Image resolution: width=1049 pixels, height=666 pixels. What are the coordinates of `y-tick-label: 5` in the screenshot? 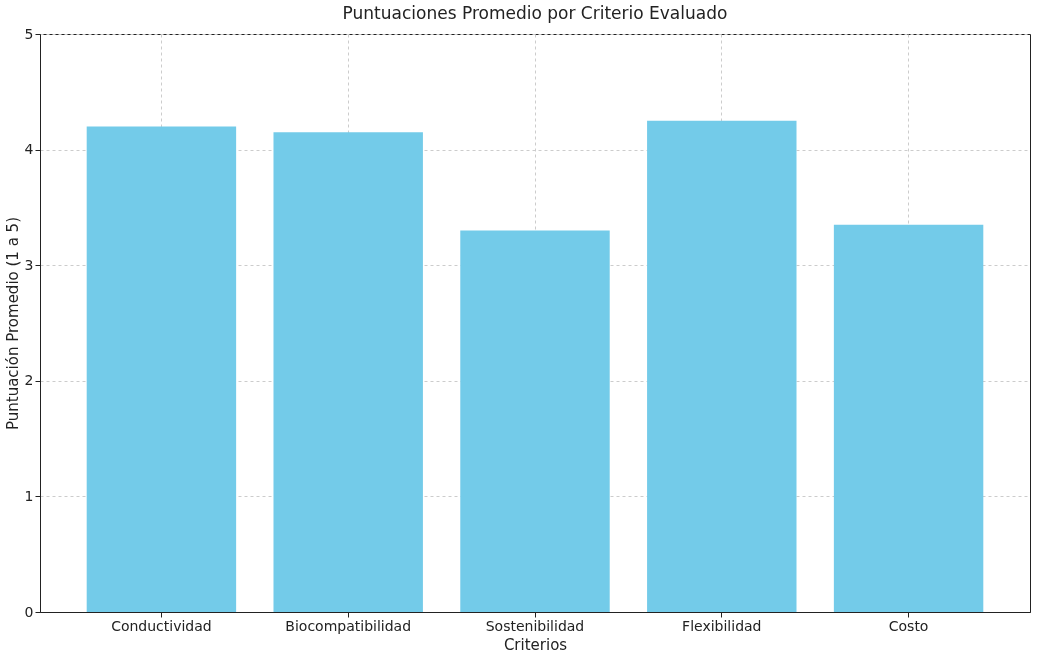 It's located at (29, 33).